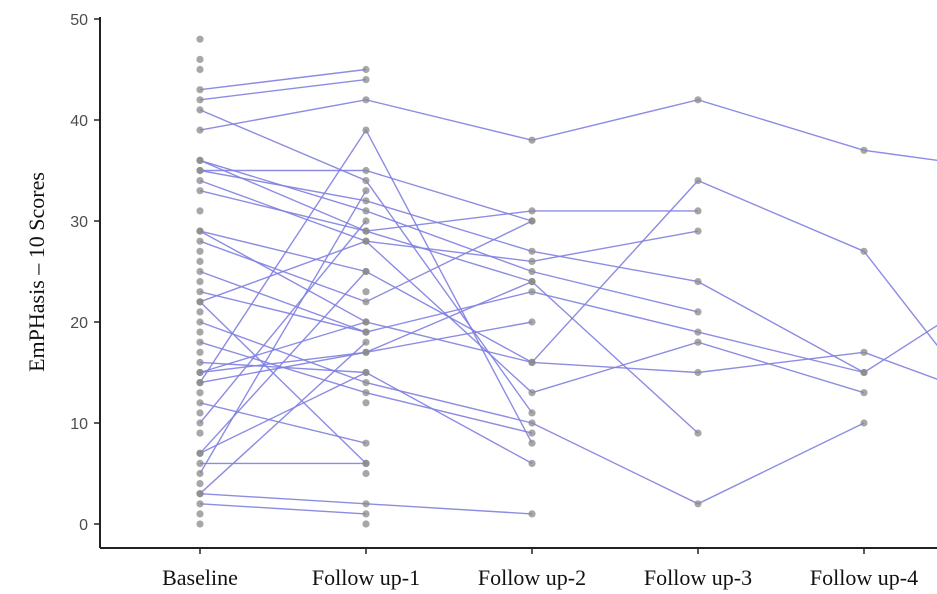 The width and height of the screenshot is (937, 594). Describe the element at coordinates (698, 577) in the screenshot. I see `x-tick-label: Follow up-3` at that location.